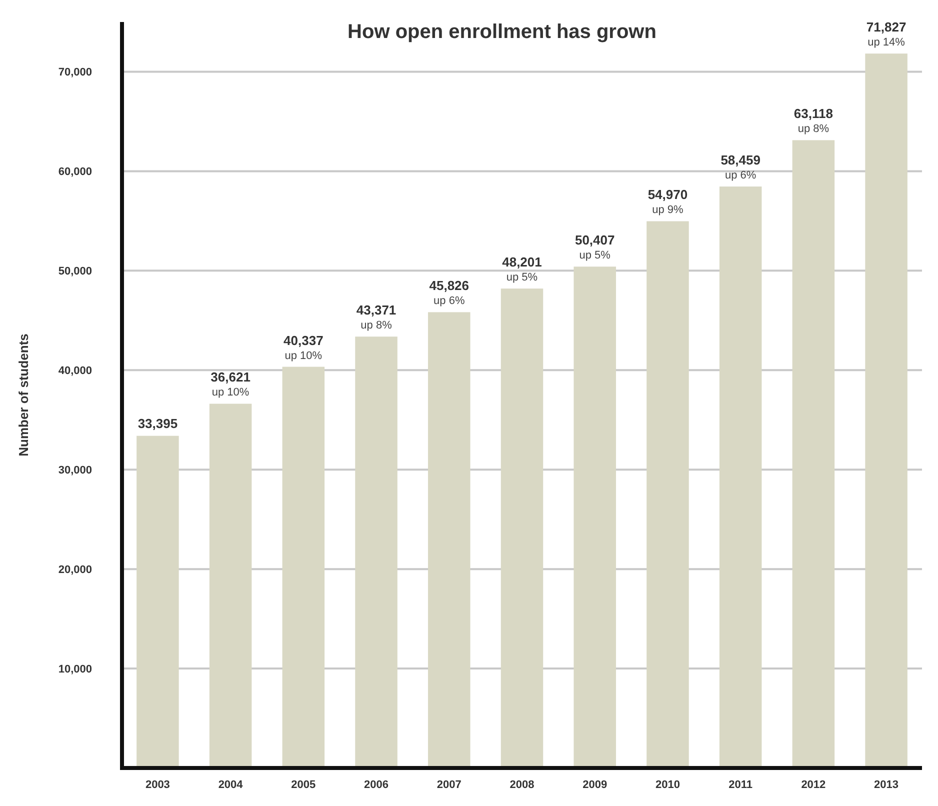  What do you see at coordinates (886, 785) in the screenshot?
I see `x-tick-label: 2013` at bounding box center [886, 785].